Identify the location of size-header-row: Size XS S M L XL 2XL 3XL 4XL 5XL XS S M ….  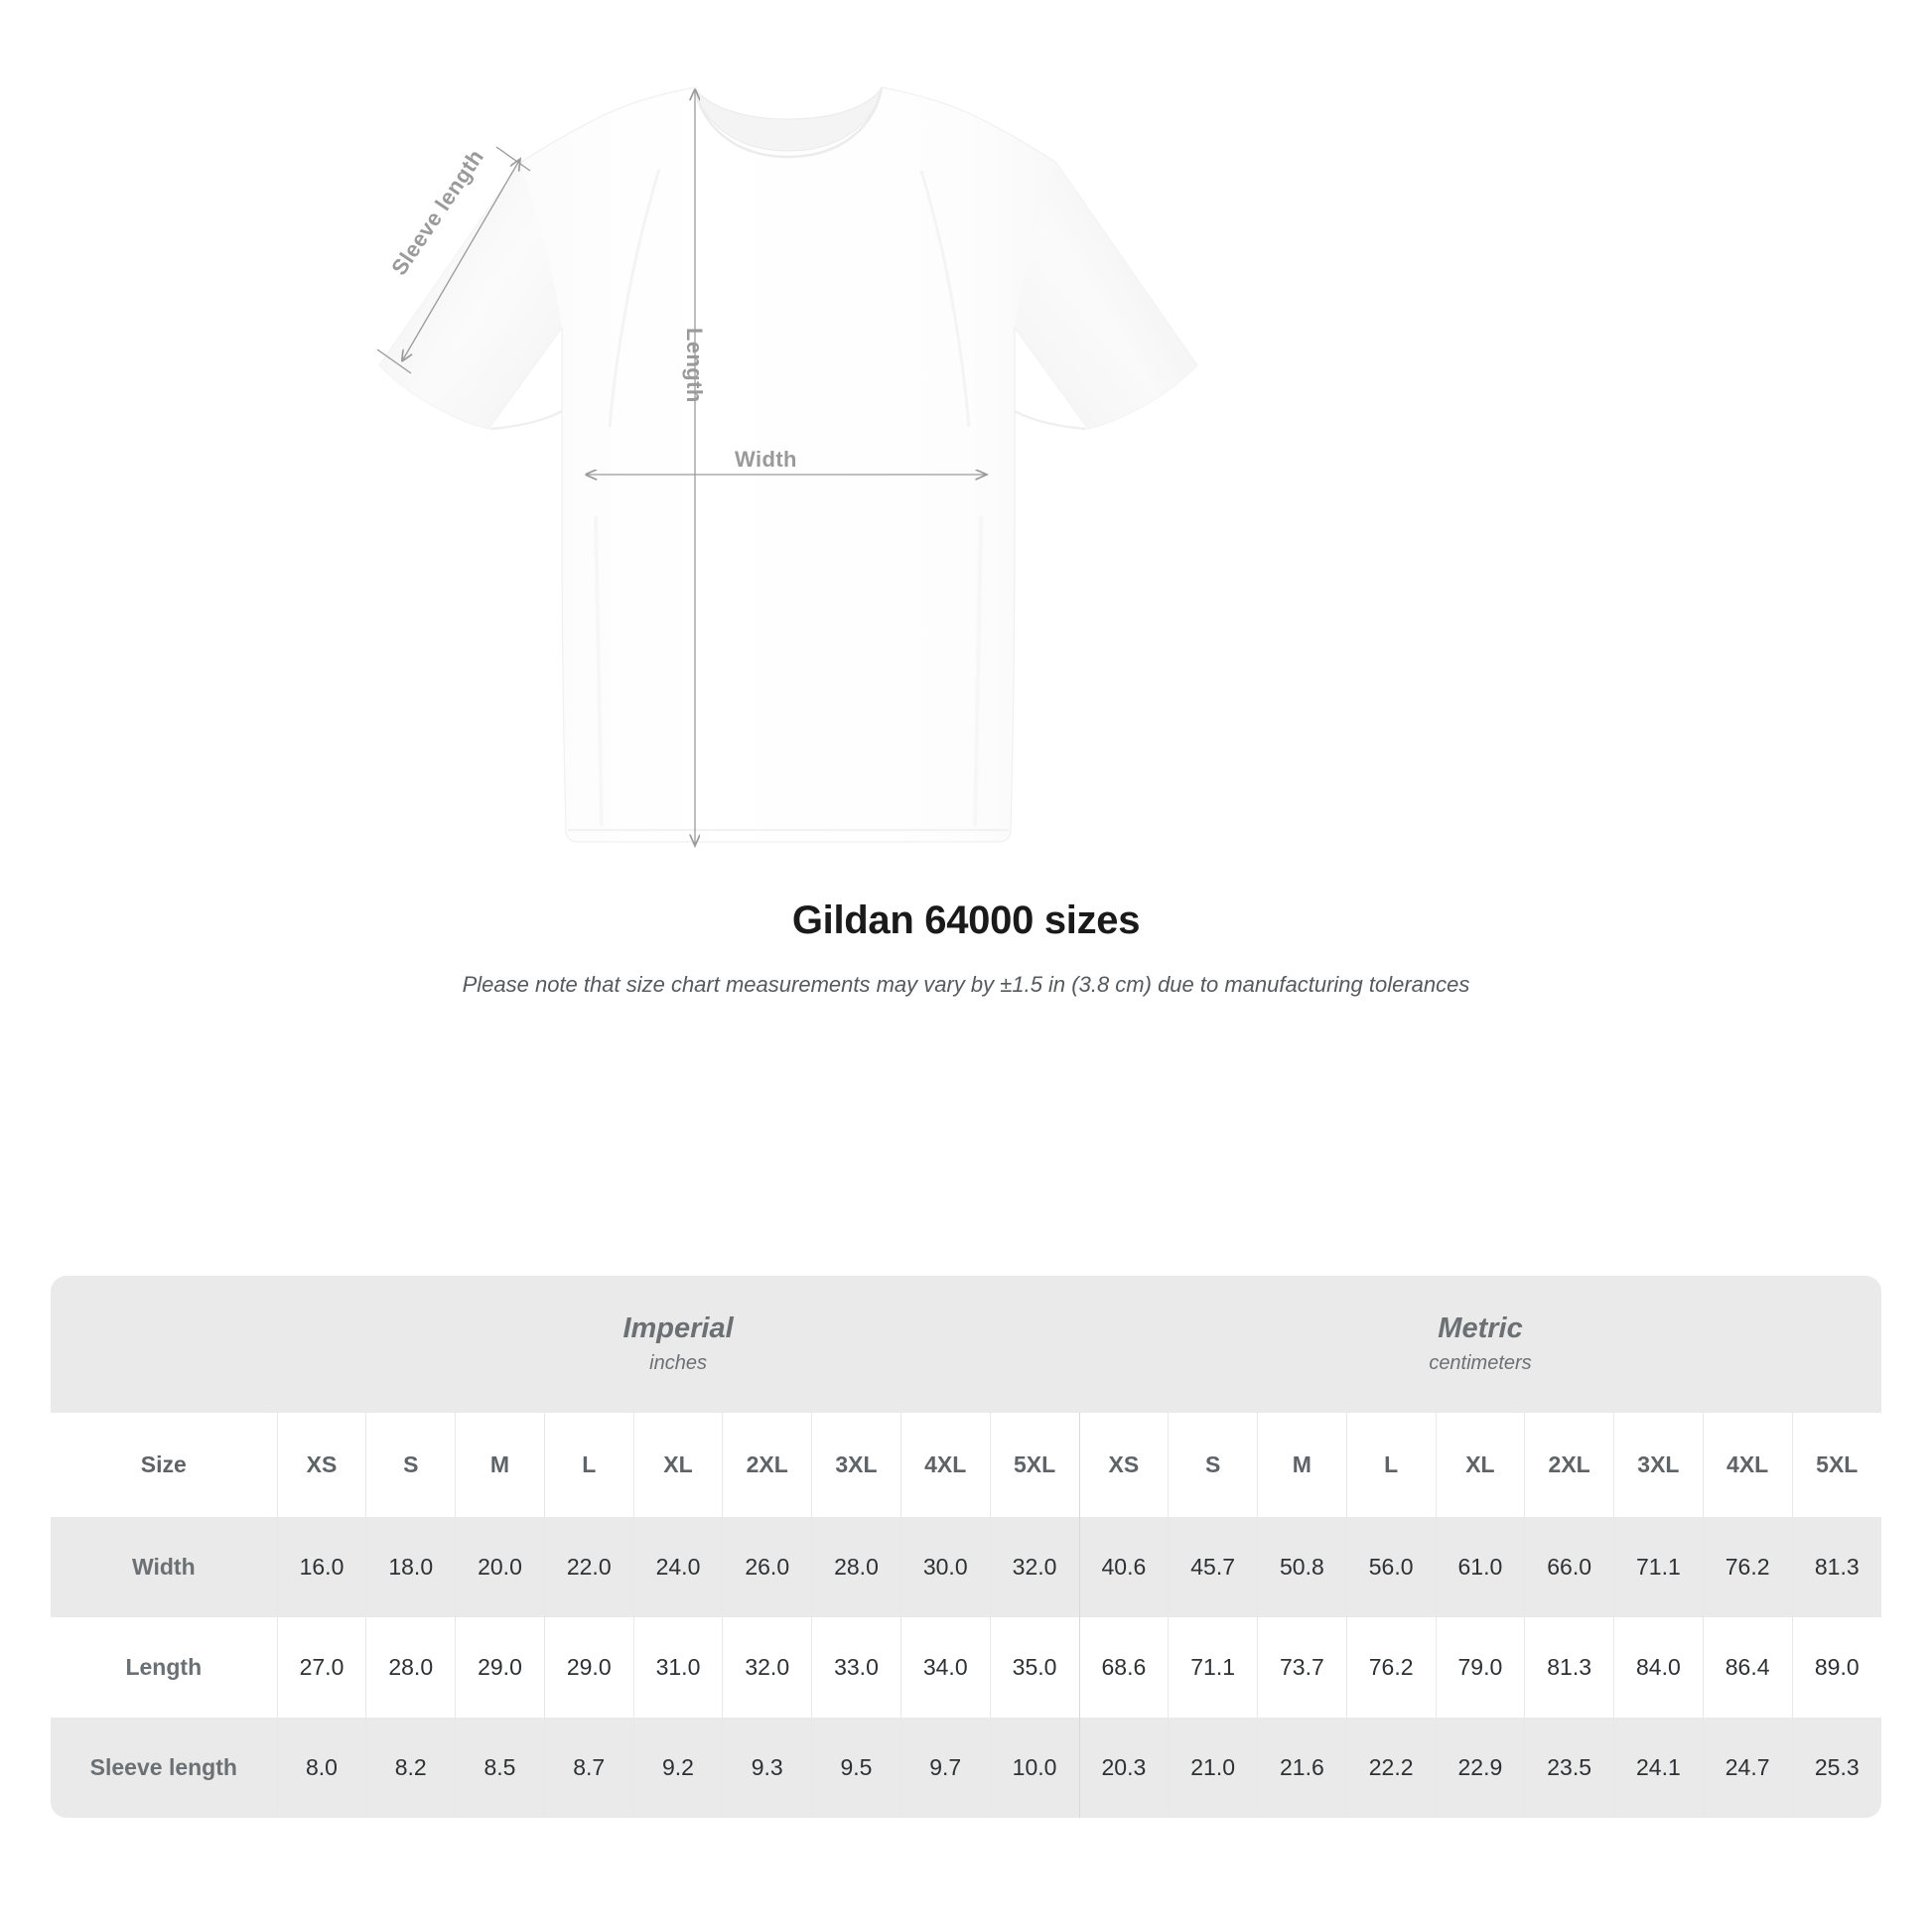
(966, 1465).